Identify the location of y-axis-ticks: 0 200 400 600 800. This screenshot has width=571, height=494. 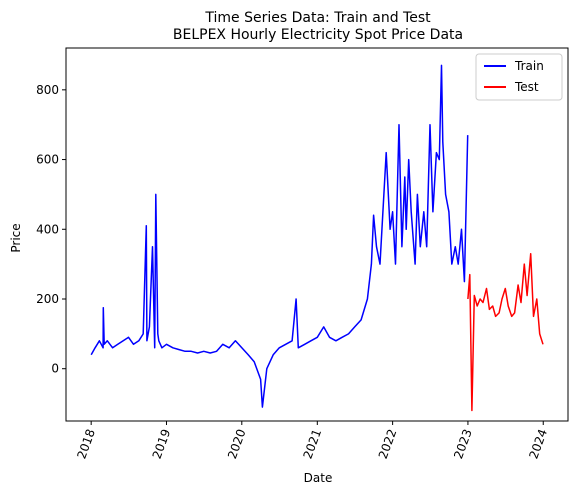
(51, 229).